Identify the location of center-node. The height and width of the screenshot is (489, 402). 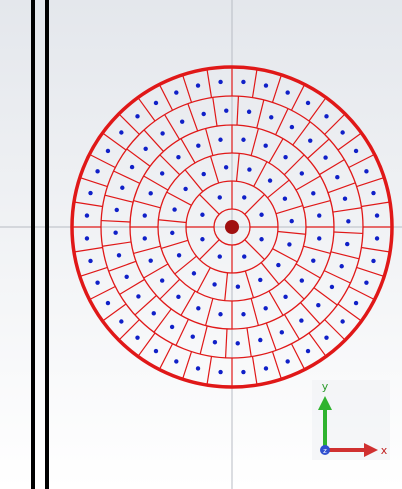
(232, 227).